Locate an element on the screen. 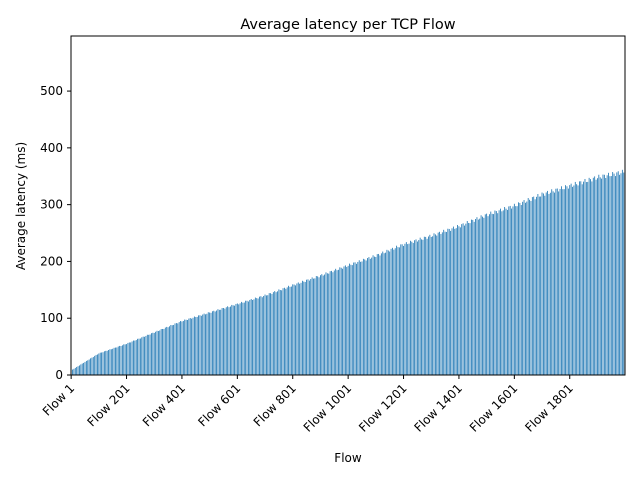  bar-flow-1901 is located at coordinates (597, 276).